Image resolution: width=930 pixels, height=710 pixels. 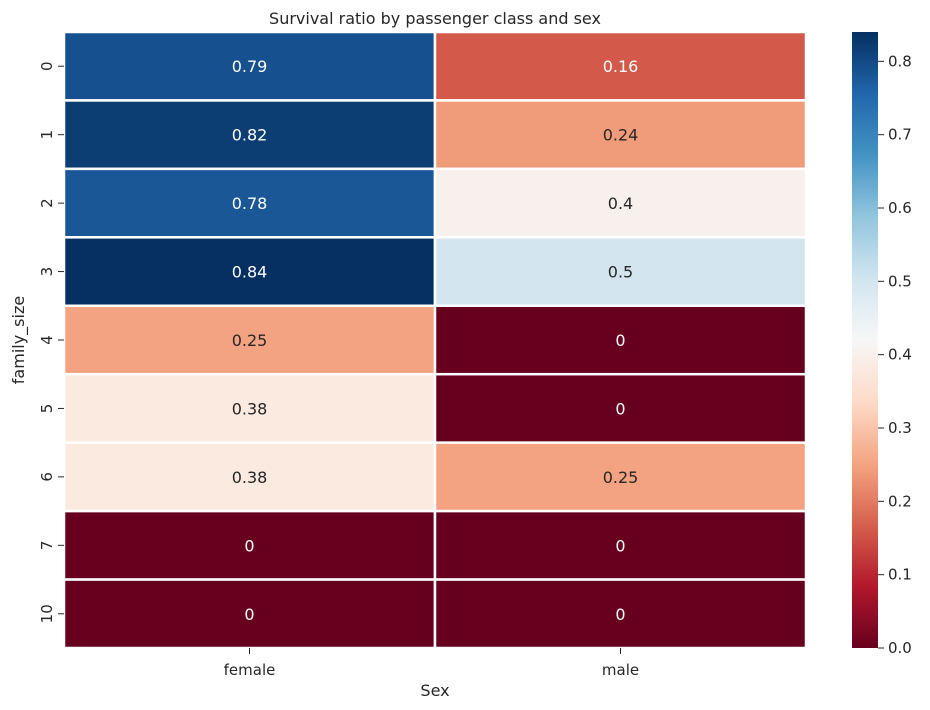 What do you see at coordinates (900, 428) in the screenshot?
I see `colorbar-tick-label: 0.3` at bounding box center [900, 428].